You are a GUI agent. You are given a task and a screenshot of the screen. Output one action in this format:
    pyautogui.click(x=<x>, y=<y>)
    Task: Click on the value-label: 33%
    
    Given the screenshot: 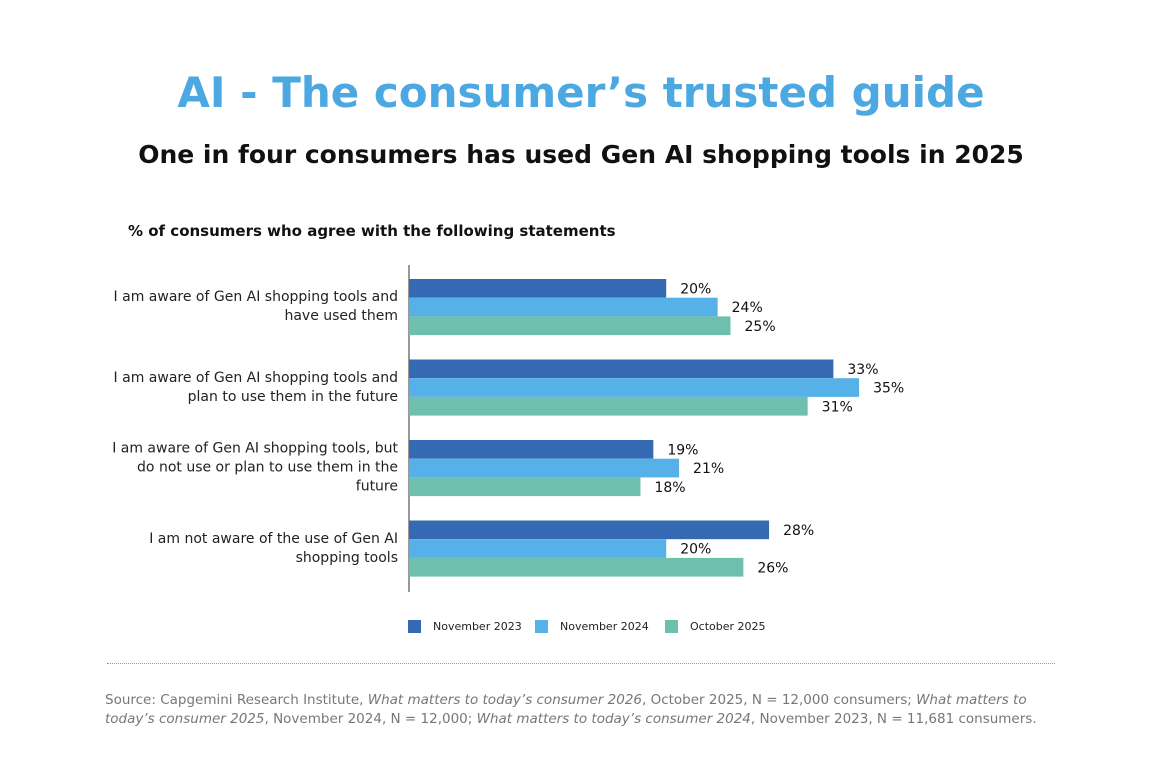 What is the action you would take?
    pyautogui.click(x=862, y=370)
    